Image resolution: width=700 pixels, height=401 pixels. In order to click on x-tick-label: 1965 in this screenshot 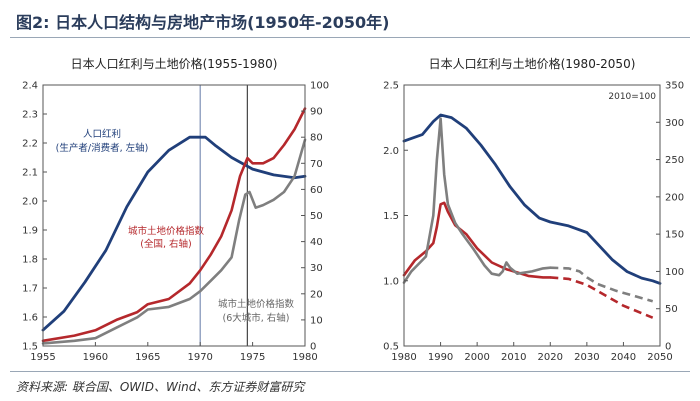, I will do `click(147, 357)`.